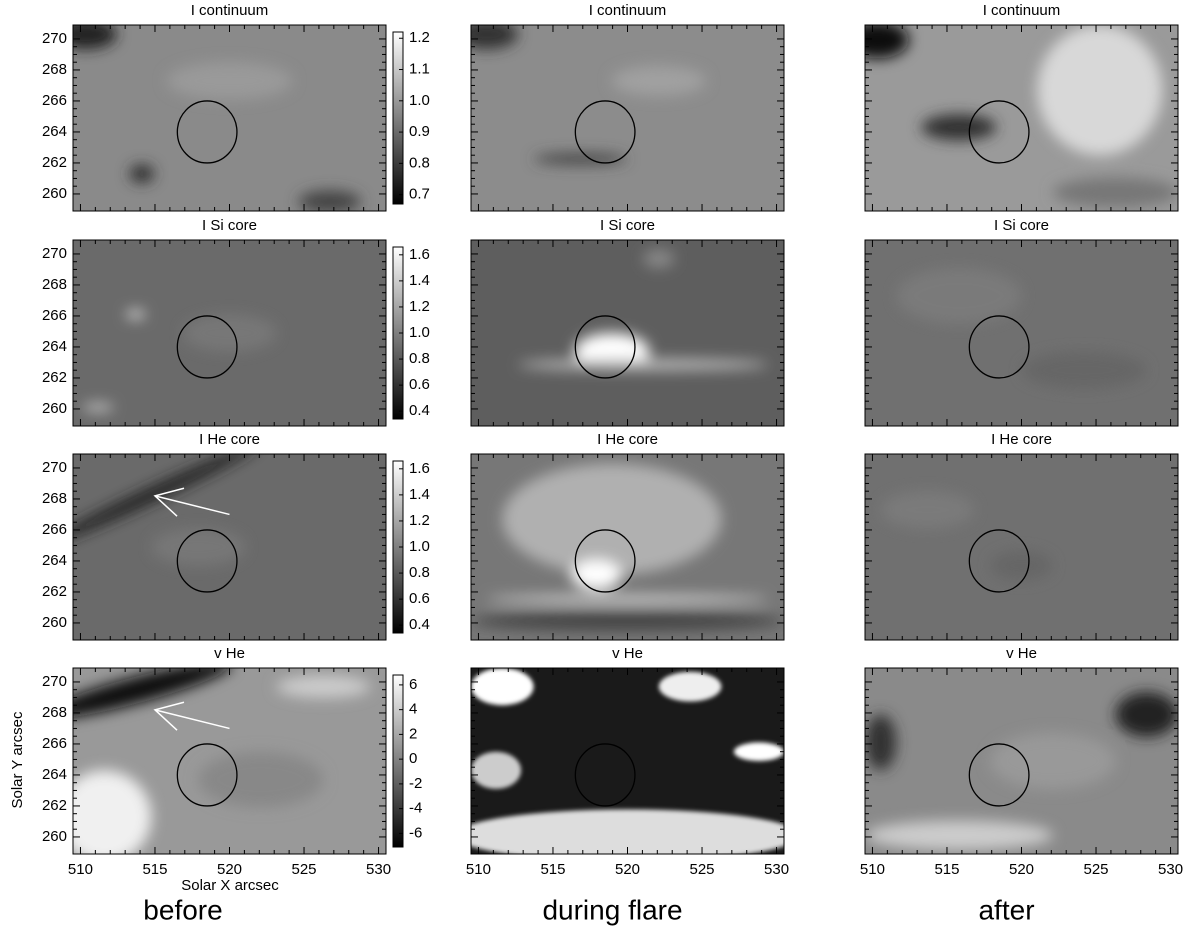 This screenshot has width=1204, height=941. Describe the element at coordinates (419, 468) in the screenshot. I see `colorbar-tick-label: 1.6` at that location.